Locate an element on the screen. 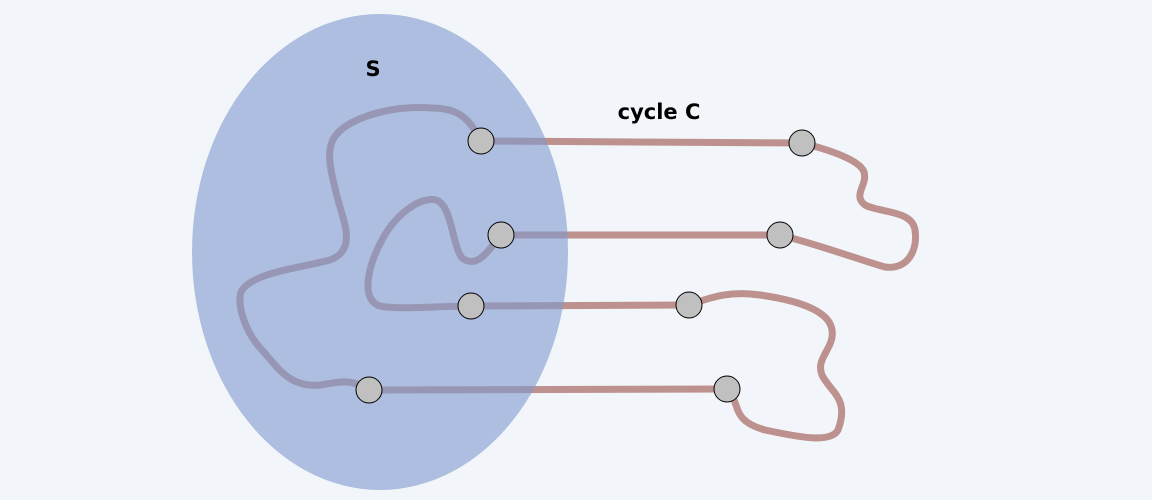 Image resolution: width=1152 pixels, height=500 pixels. cycle-edge-outer-top is located at coordinates (848, 205).